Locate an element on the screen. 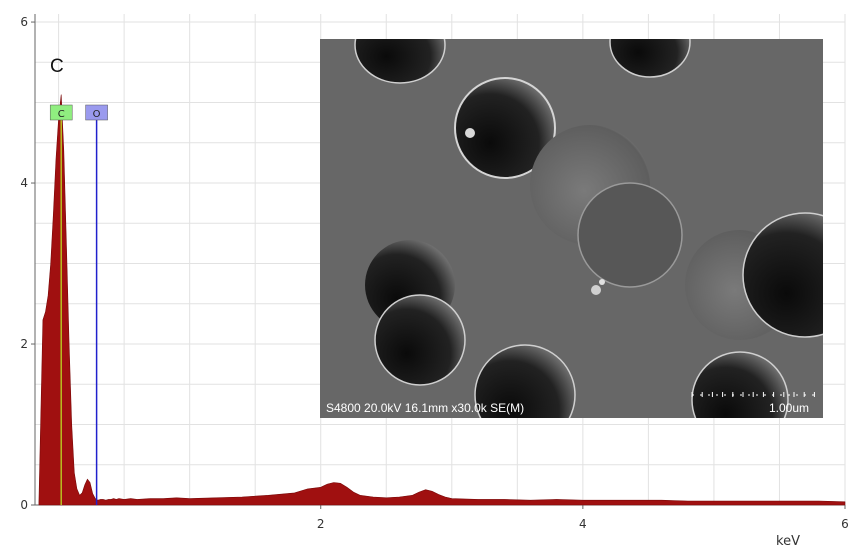  scale-bar-label: 1.00um is located at coordinates (789, 408).